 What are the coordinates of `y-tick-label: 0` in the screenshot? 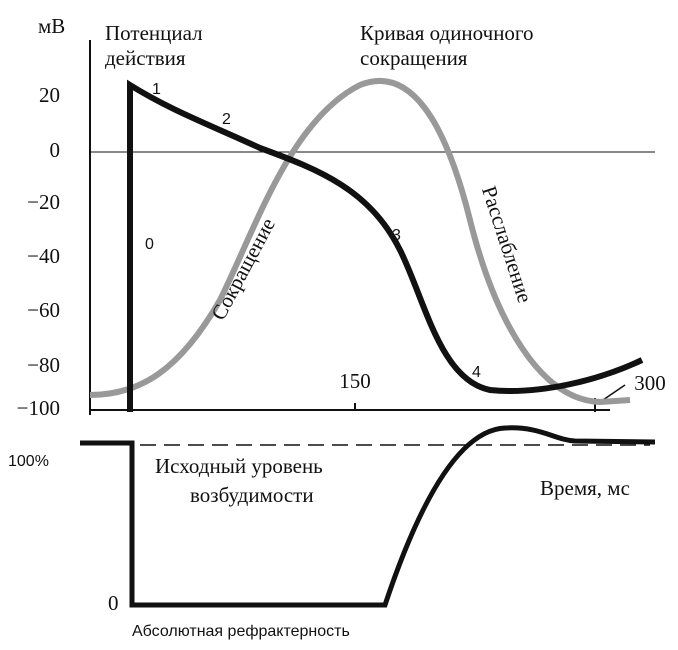 It's located at (55, 150).